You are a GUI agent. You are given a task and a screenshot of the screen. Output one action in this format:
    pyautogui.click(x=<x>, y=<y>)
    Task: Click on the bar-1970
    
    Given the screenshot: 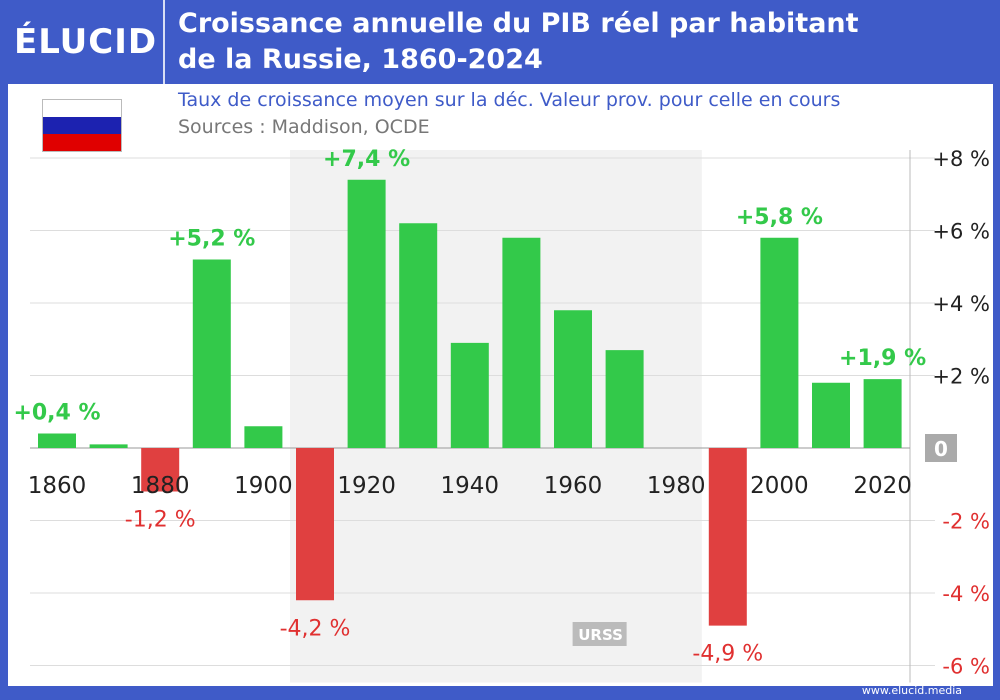 What is the action you would take?
    pyautogui.click(x=624, y=399)
    